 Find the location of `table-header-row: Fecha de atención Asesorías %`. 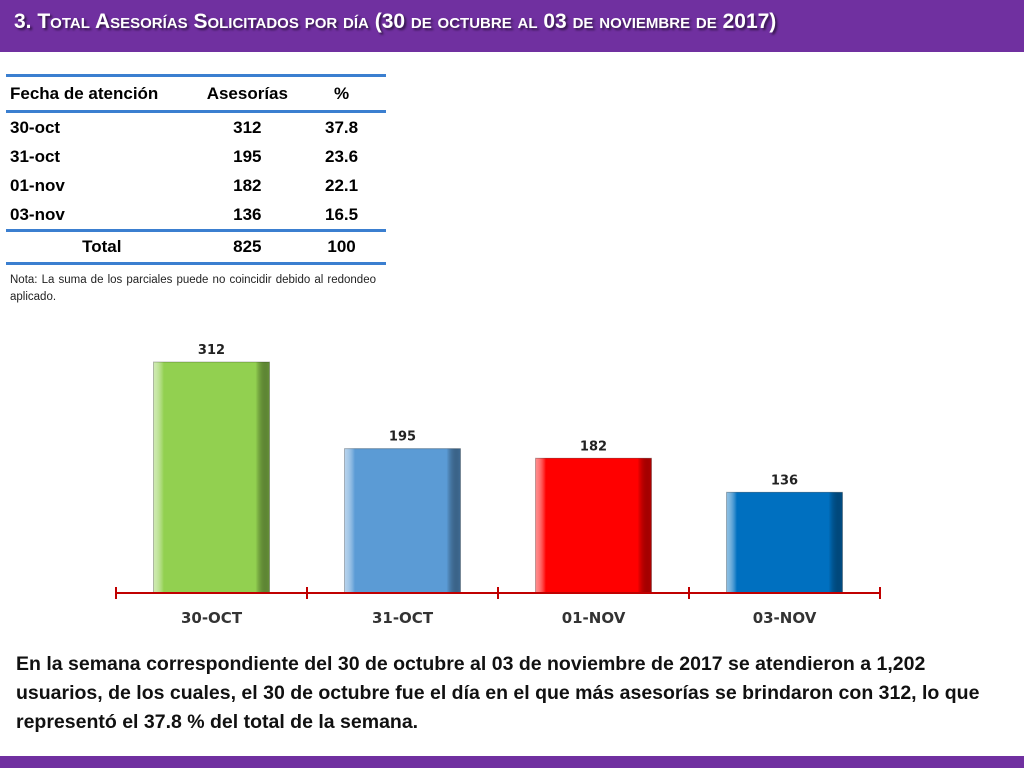

table-header-row: Fecha de atención Asesorías % is located at coordinates (196, 93).